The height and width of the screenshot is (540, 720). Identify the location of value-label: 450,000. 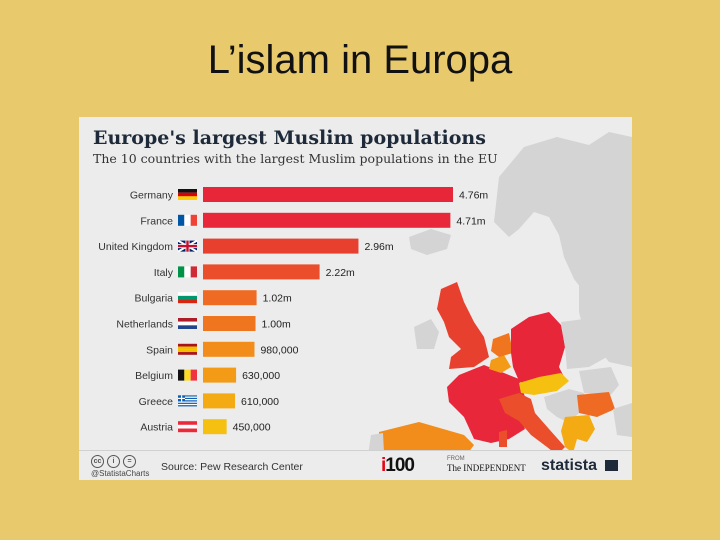
(252, 428).